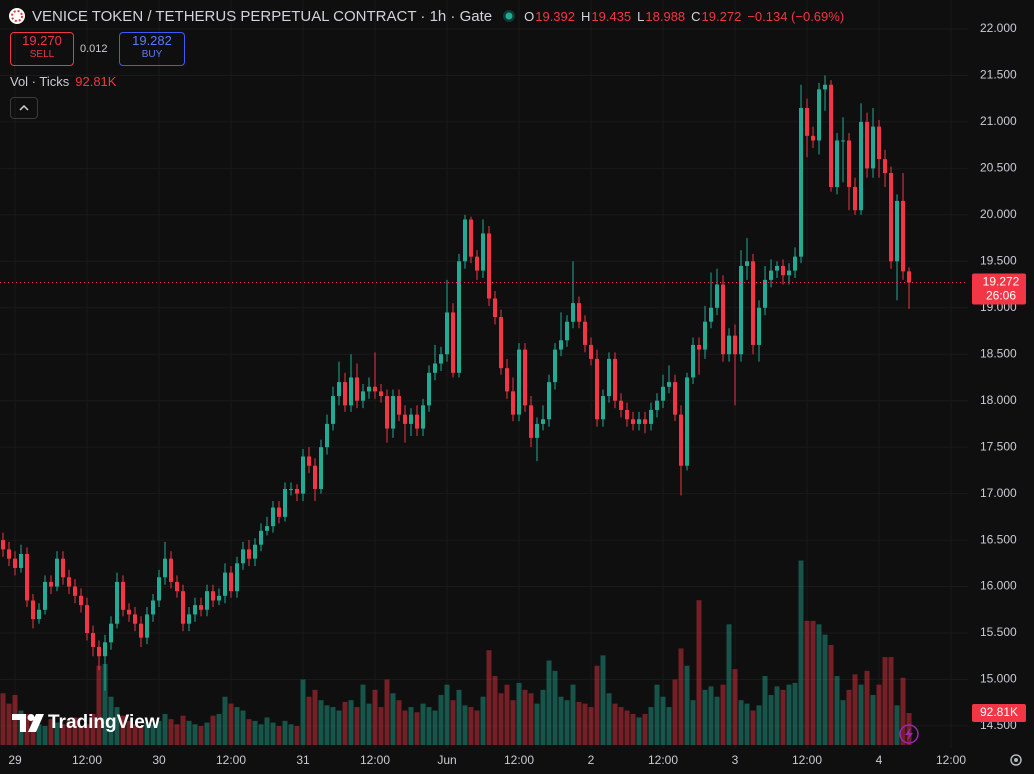 The image size is (1034, 774). I want to click on y-tick-label: 21.000, so click(998, 121).